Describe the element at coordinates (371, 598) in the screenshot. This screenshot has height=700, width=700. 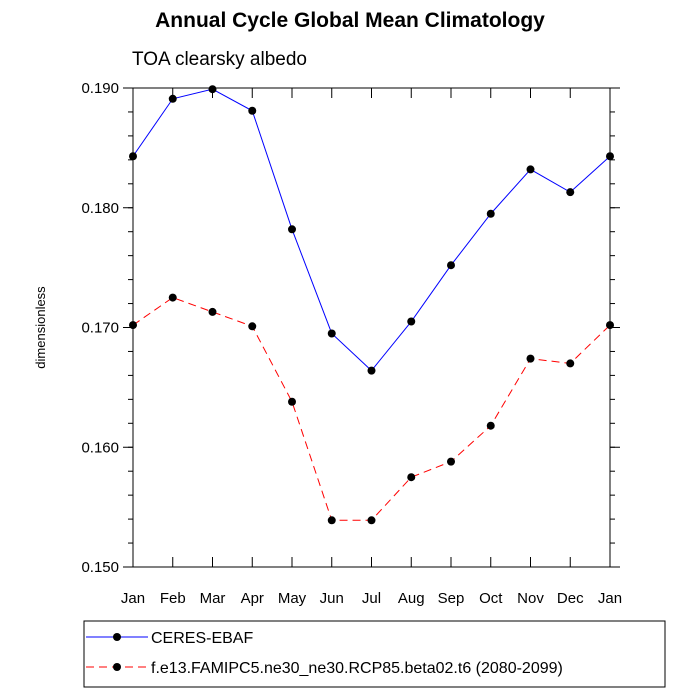
I see `x-tick-label: Jul` at that location.